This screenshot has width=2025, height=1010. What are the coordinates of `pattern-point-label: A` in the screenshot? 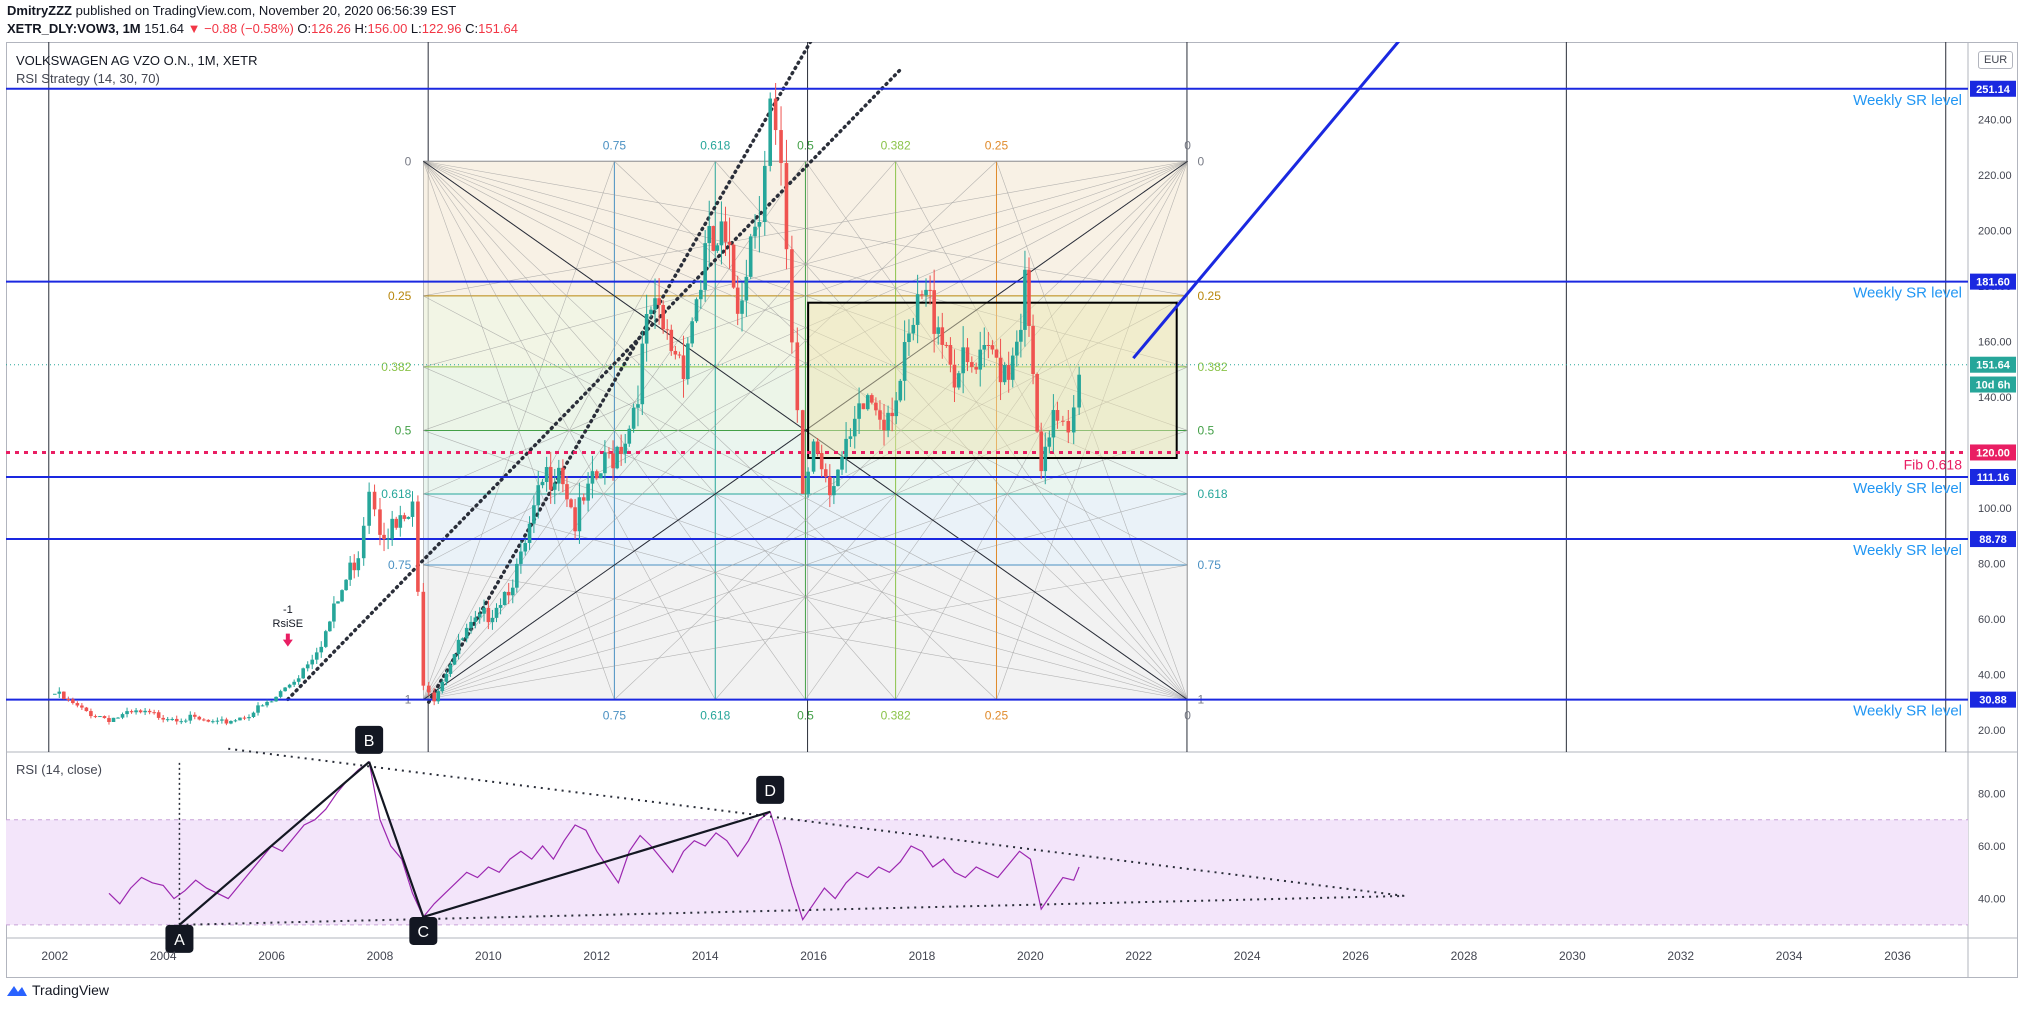 It's located at (179, 940).